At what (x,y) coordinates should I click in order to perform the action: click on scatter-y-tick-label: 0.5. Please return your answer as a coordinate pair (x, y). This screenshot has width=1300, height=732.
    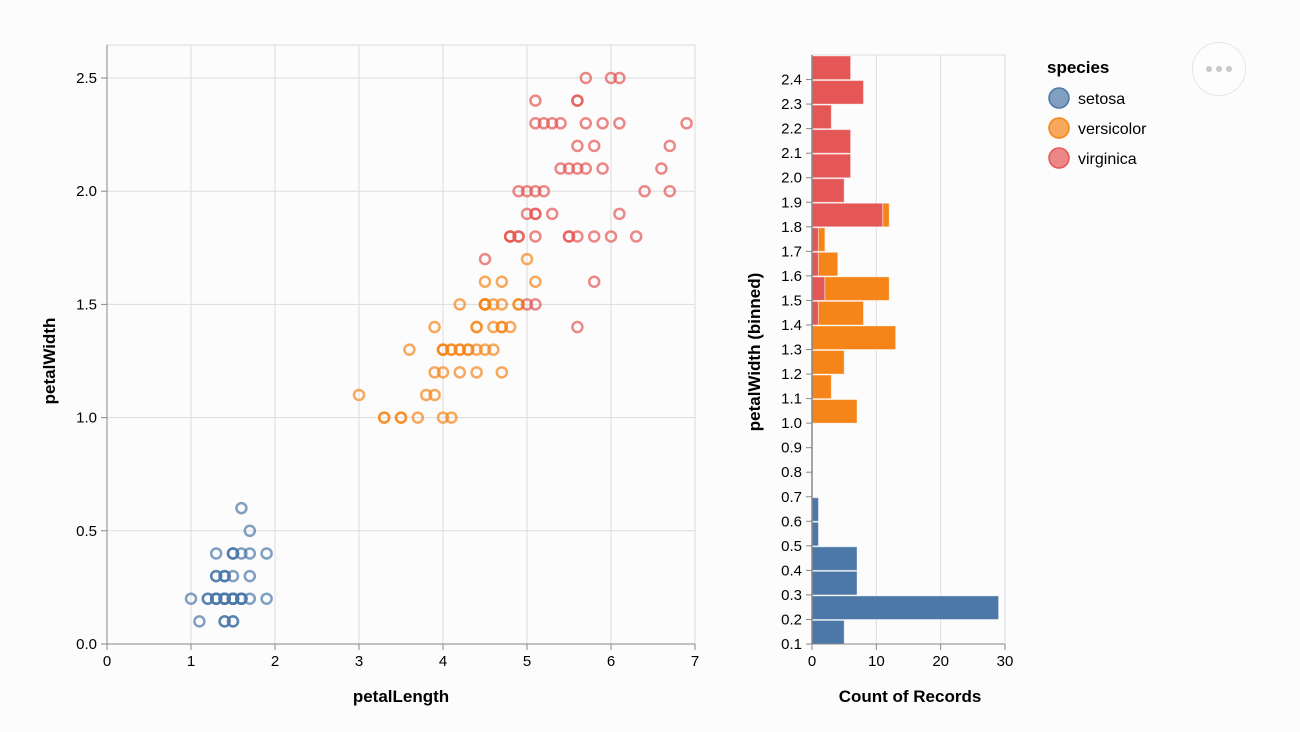
    Looking at the image, I should click on (86, 531).